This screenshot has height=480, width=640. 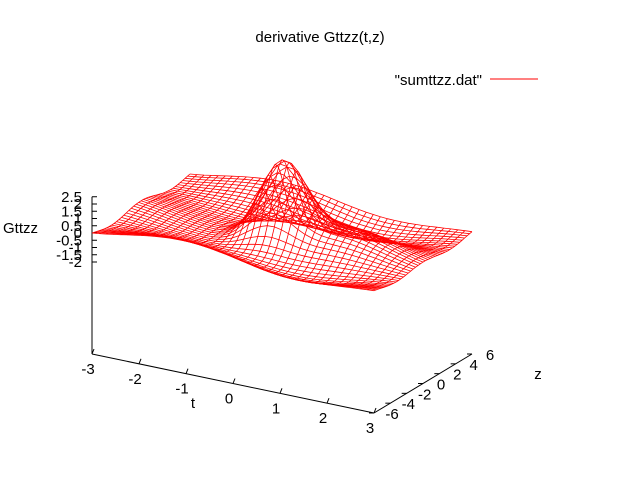 I want to click on legend-label: "sumttzz.dat", so click(x=438, y=80).